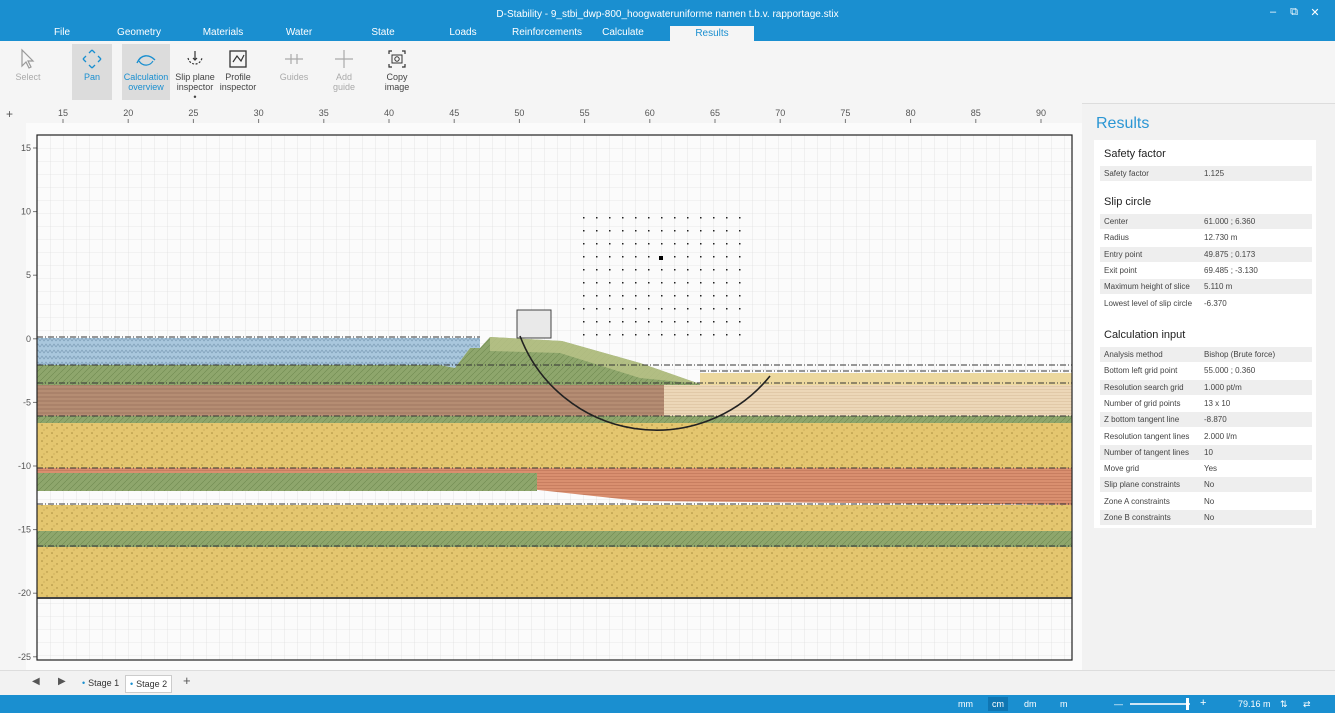 The height and width of the screenshot is (713, 1335). What do you see at coordinates (1294, 12) in the screenshot?
I see `maximize-button: ⧉` at bounding box center [1294, 12].